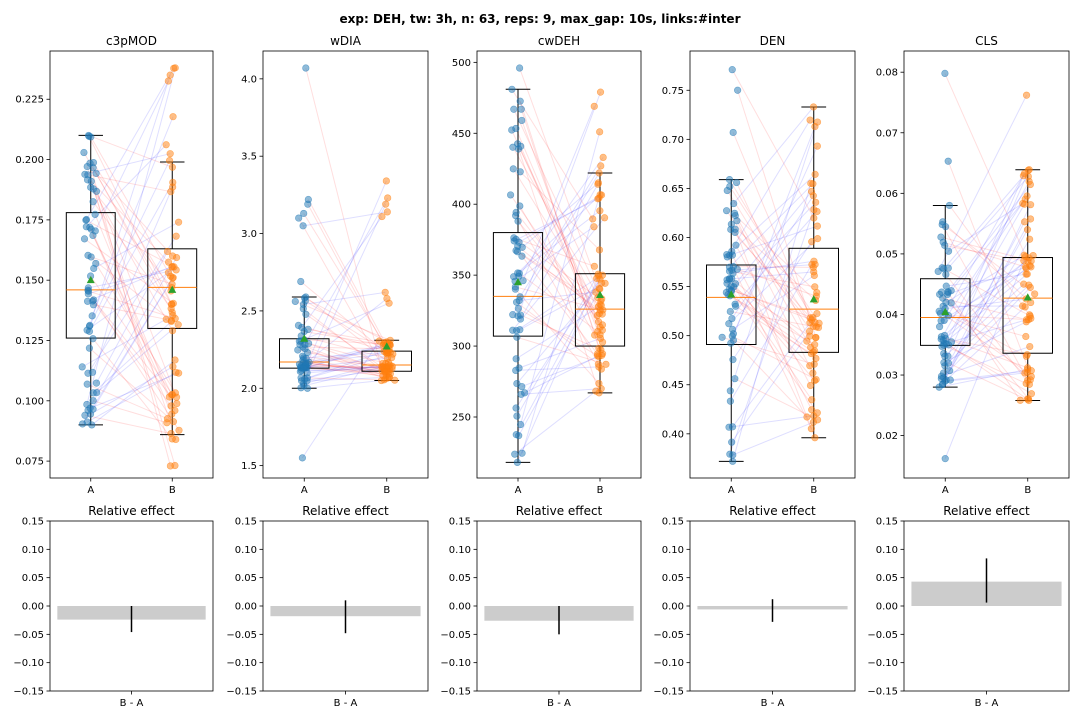  I want to click on box-panel-cwdeh: cwDEH 250 300 350 400 450 500 A B, so click(547, 265).